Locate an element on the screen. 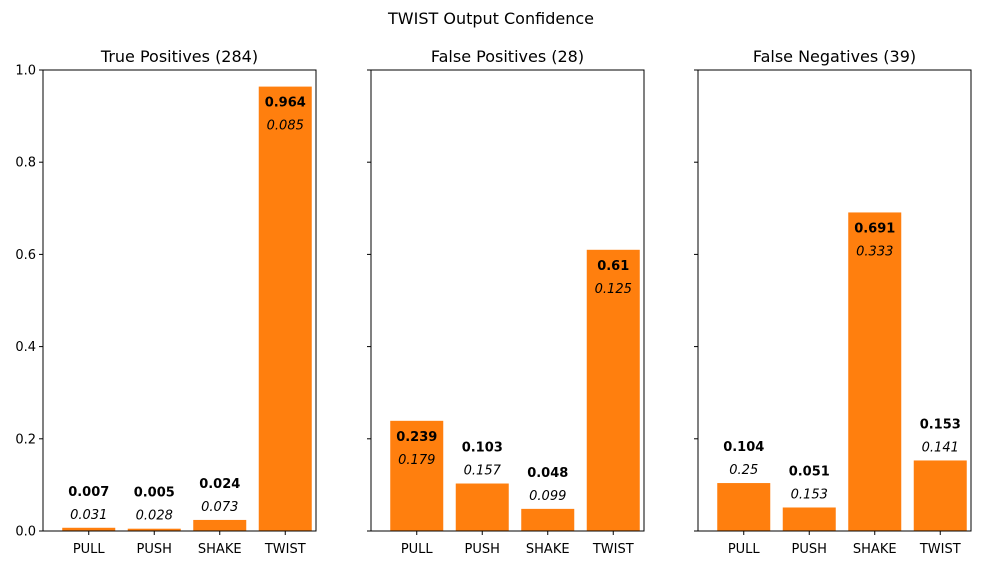 This screenshot has height=565, width=981. std-label: 0.179 is located at coordinates (416, 460).